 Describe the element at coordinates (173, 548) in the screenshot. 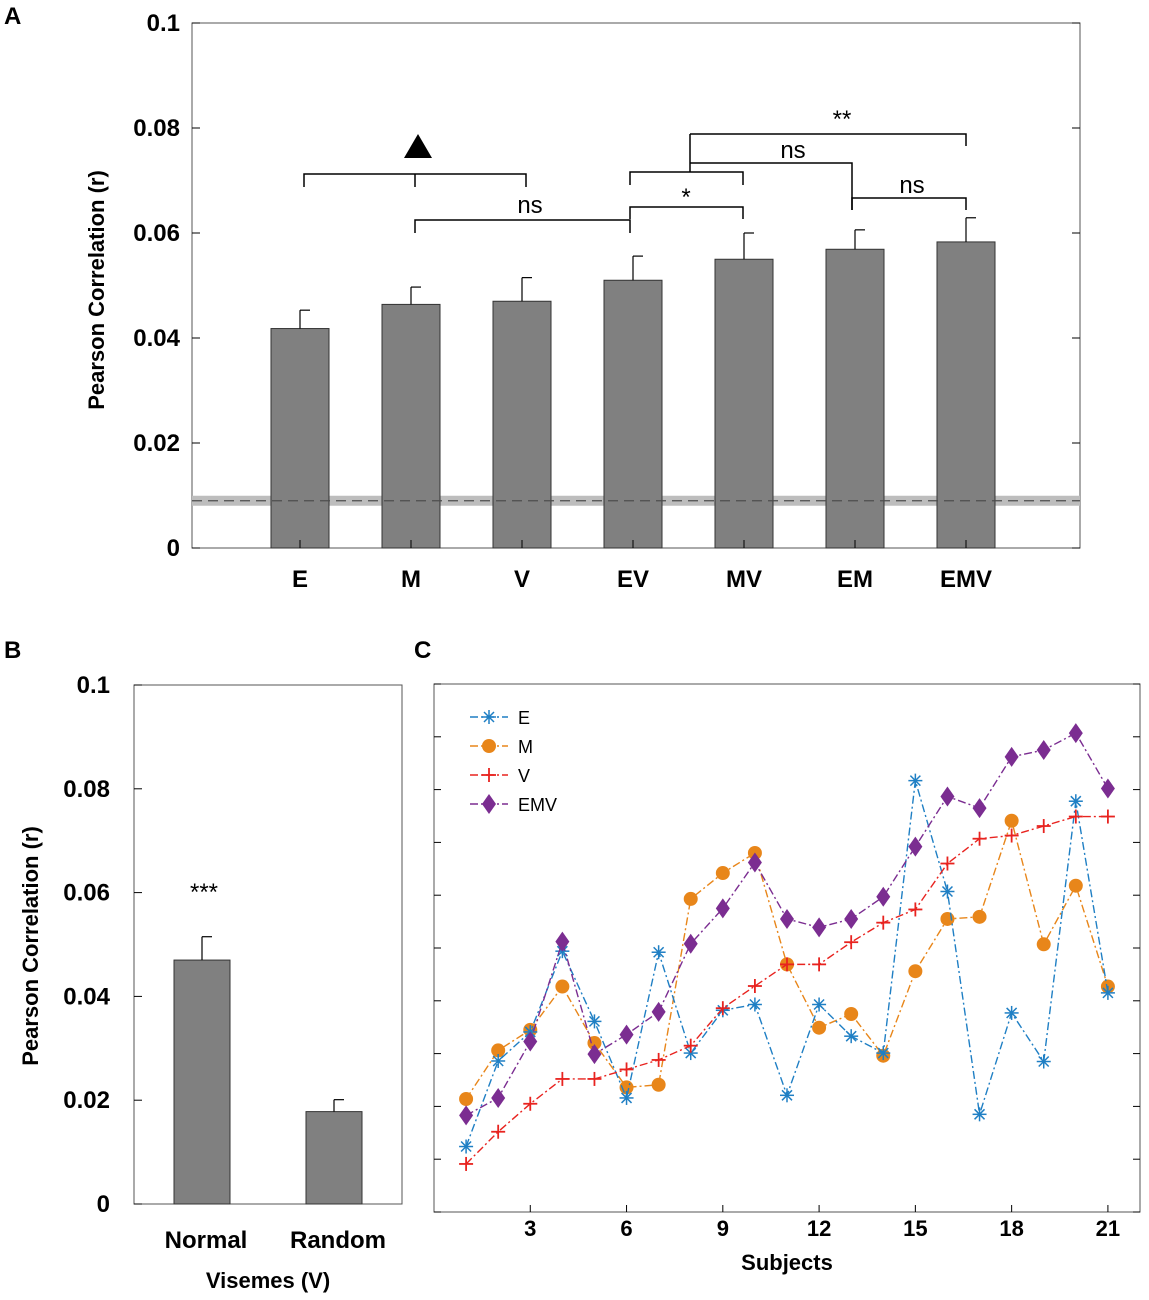

I see `panel-a-ytick-label: 0` at that location.